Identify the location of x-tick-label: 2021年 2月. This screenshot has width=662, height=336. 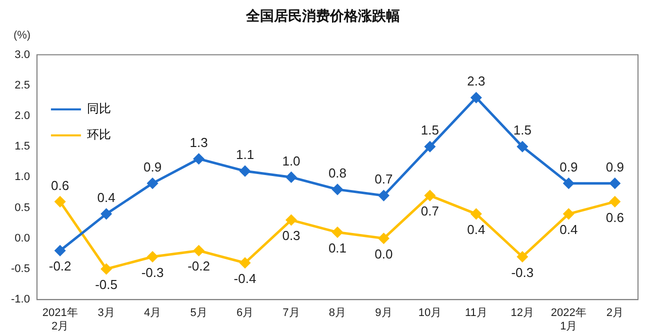
(60, 319).